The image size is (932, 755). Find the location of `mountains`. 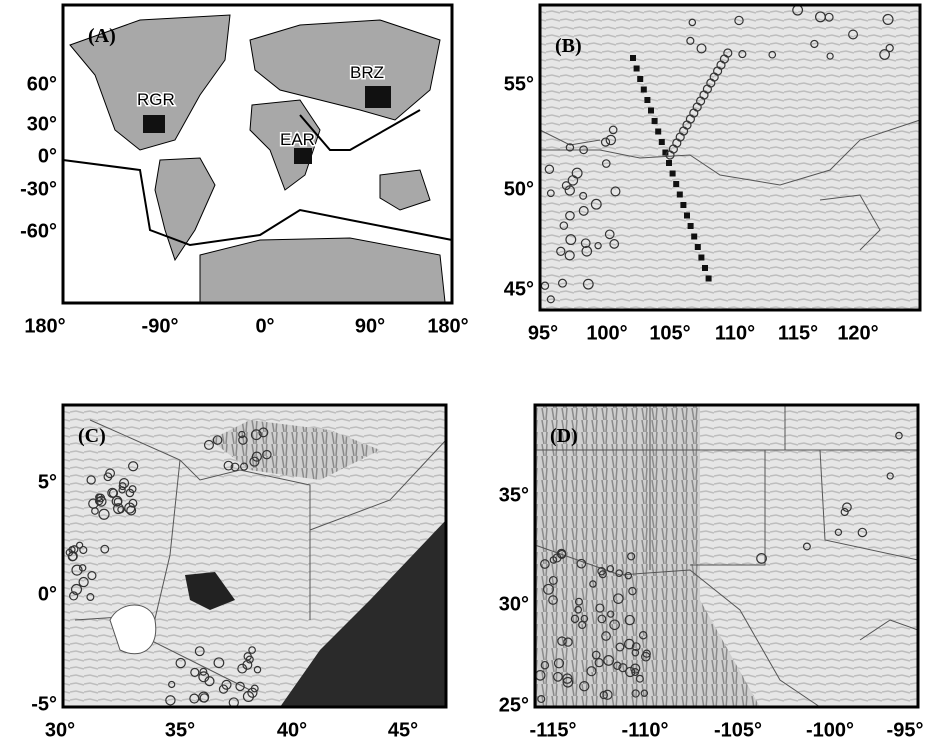

mountains is located at coordinates (647, 556).